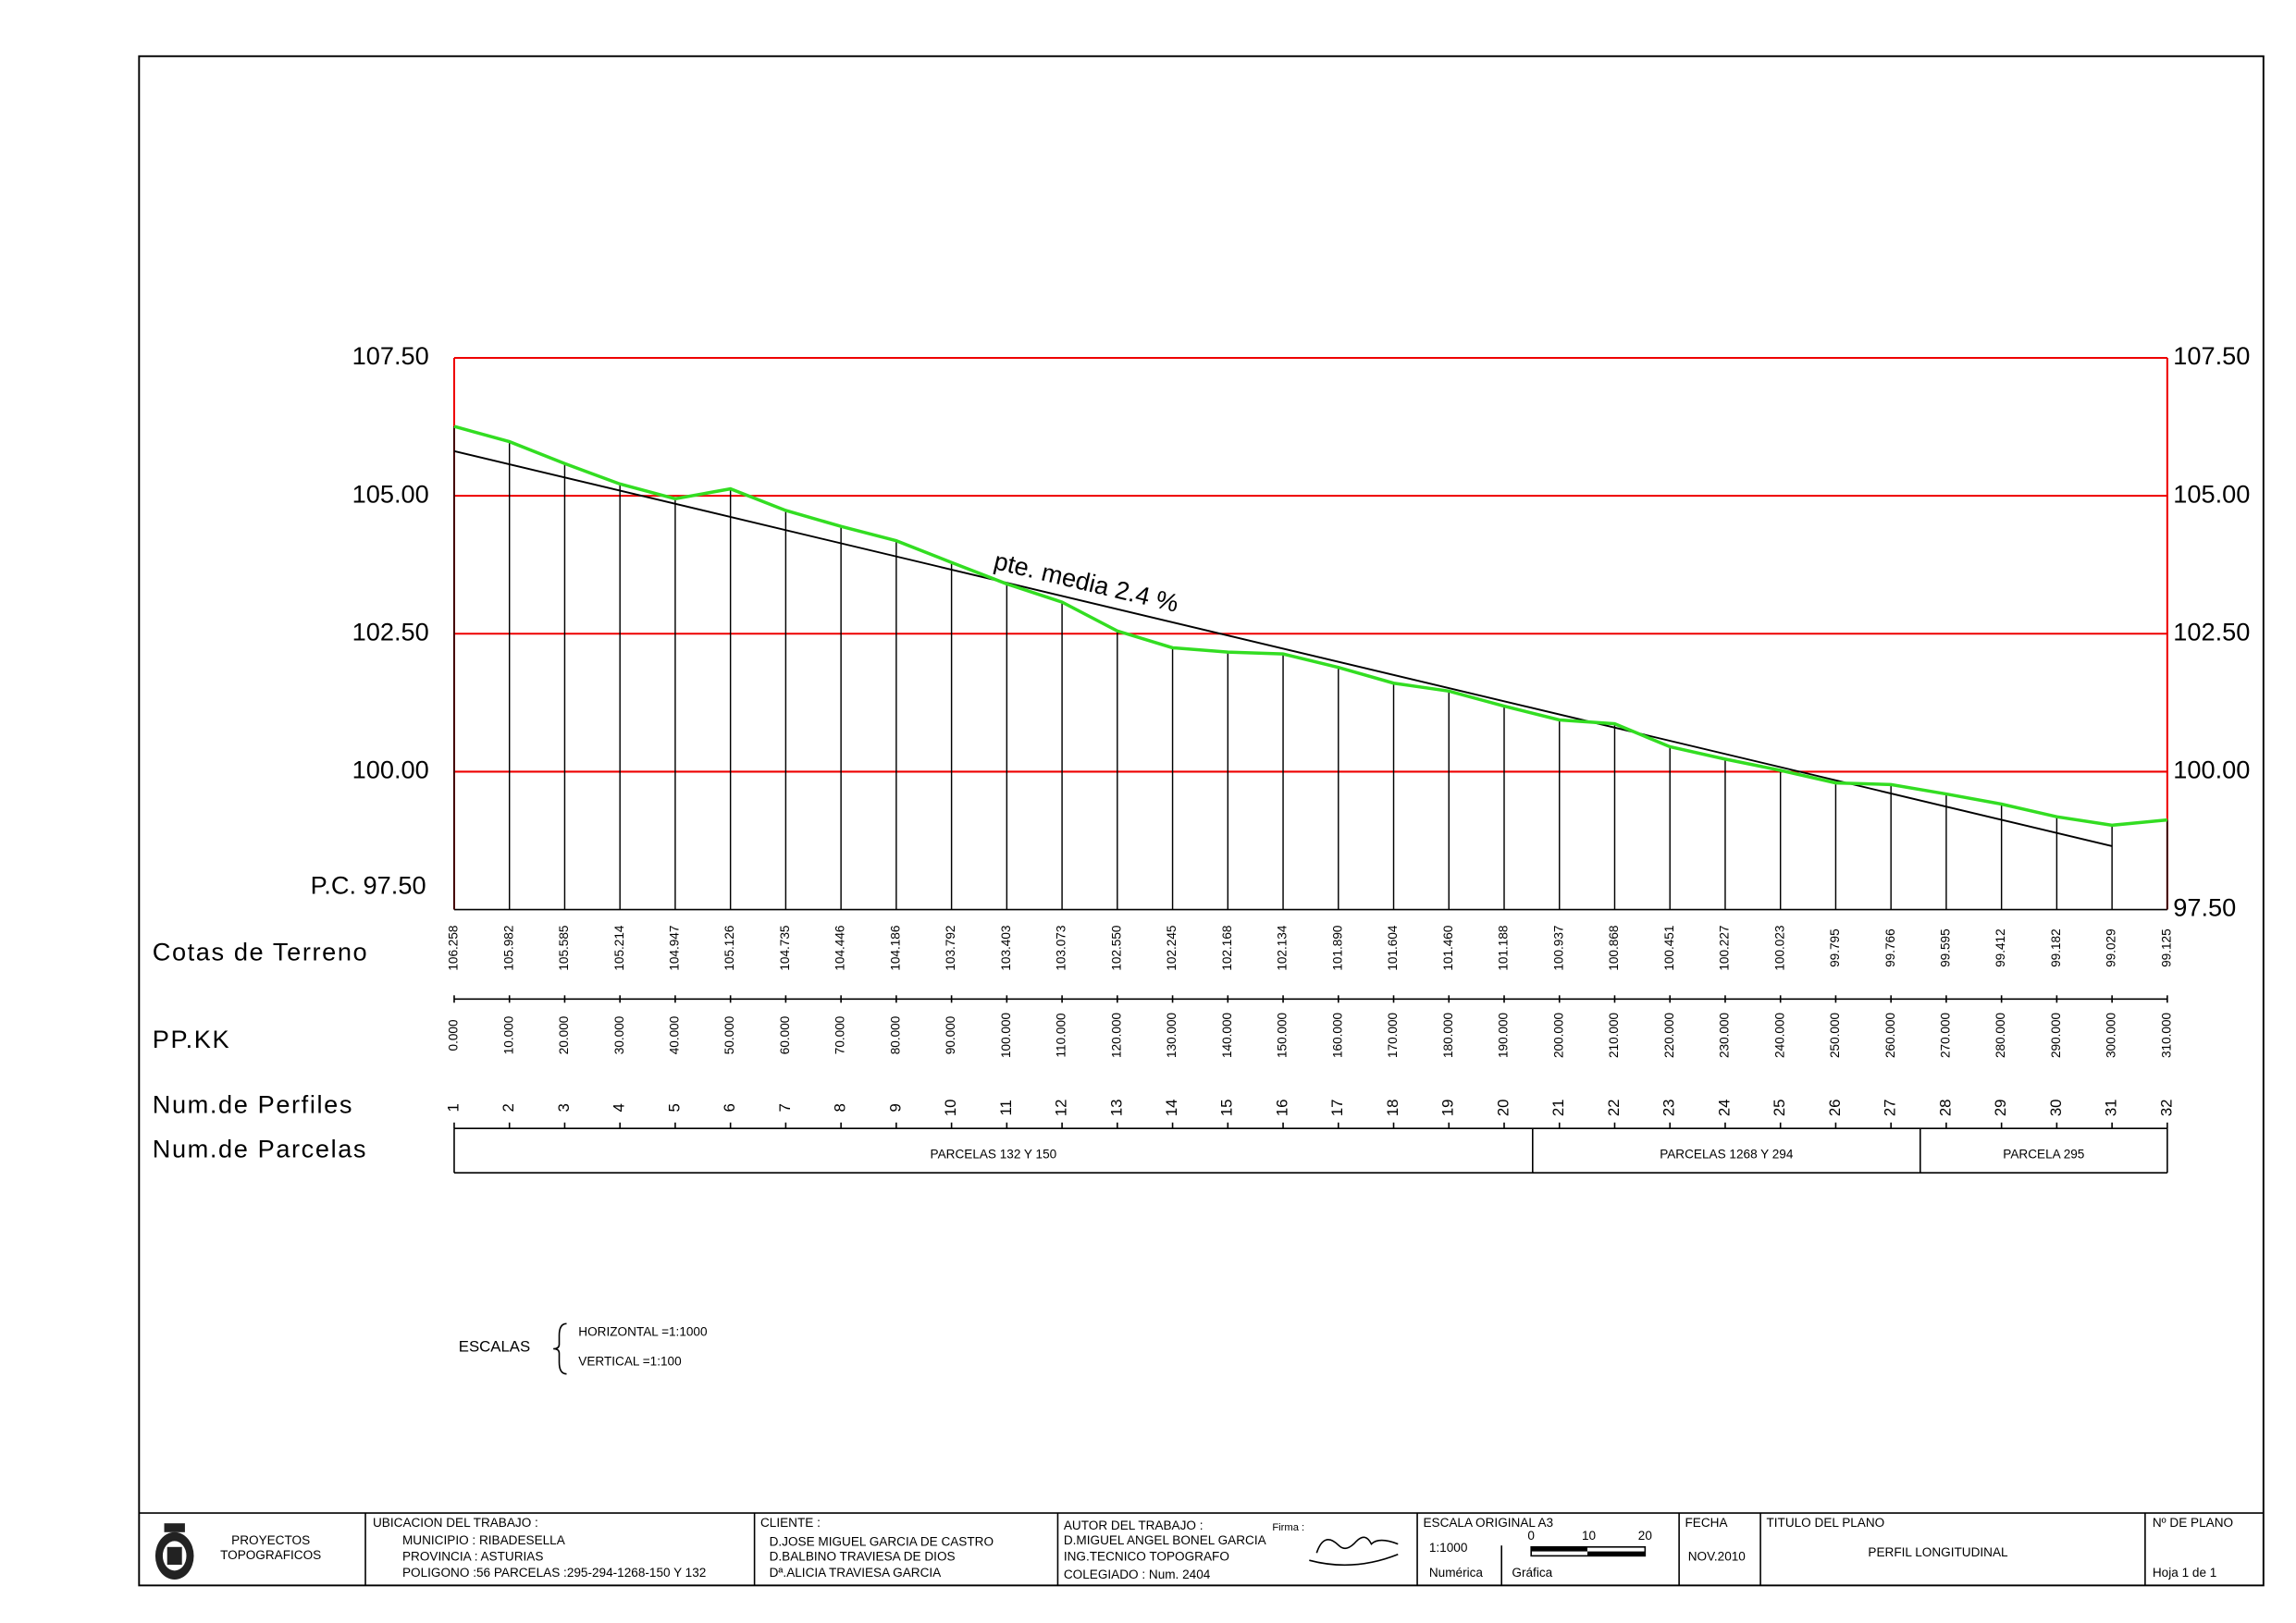 This screenshot has width=2296, height=1623. Describe the element at coordinates (1531, 1536) in the screenshot. I see `scale-bar-label: 0` at that location.